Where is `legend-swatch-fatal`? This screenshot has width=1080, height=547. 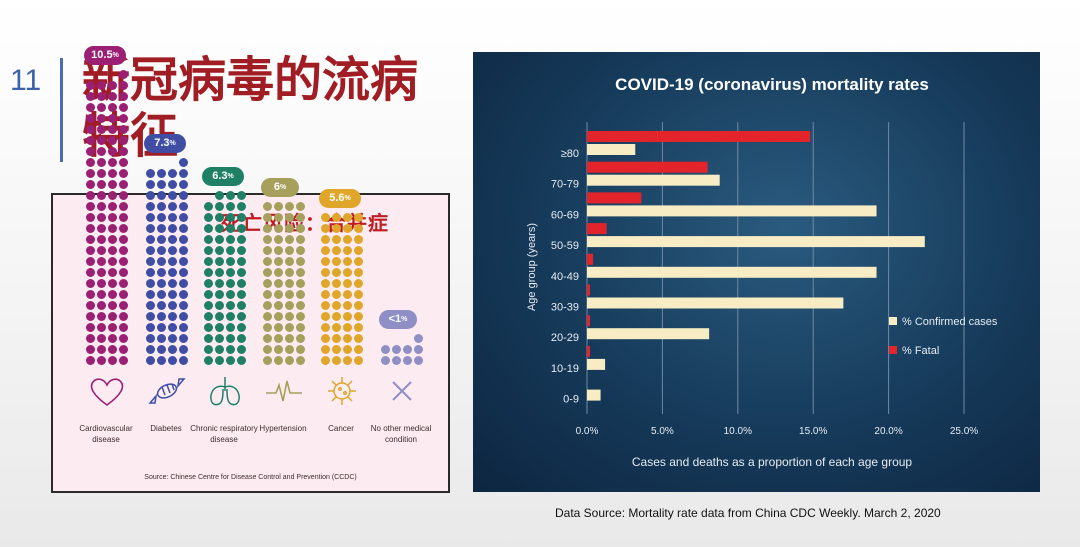
legend-swatch-fatal is located at coordinates (893, 350).